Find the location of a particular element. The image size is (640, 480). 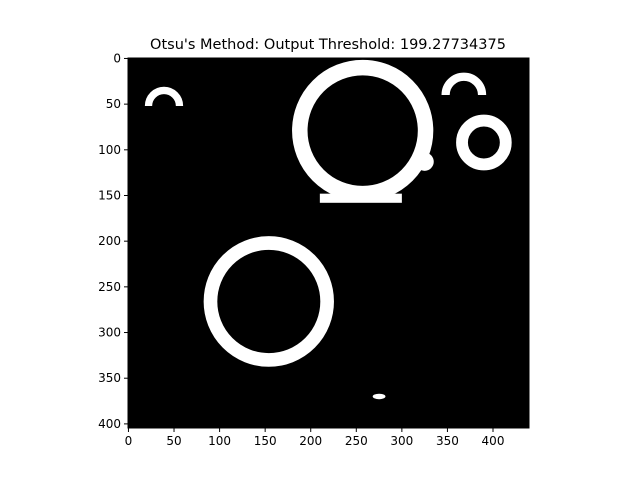

x-tick-label: 0 is located at coordinates (129, 441).